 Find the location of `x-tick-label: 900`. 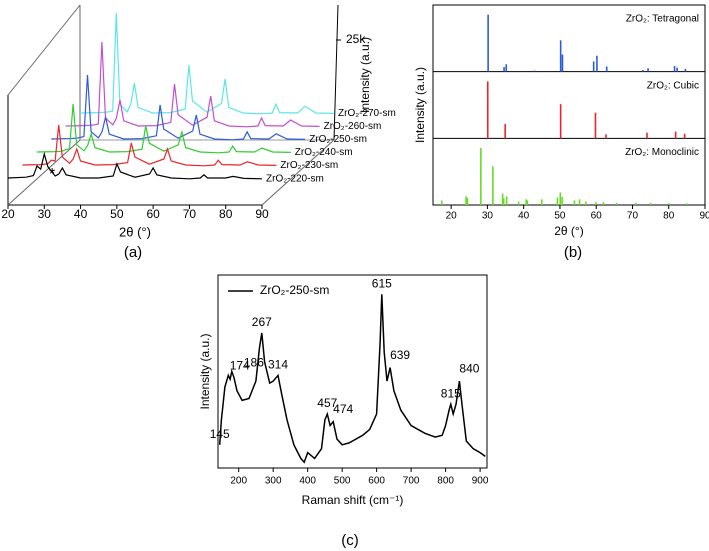

x-tick-label: 900 is located at coordinates (480, 481).